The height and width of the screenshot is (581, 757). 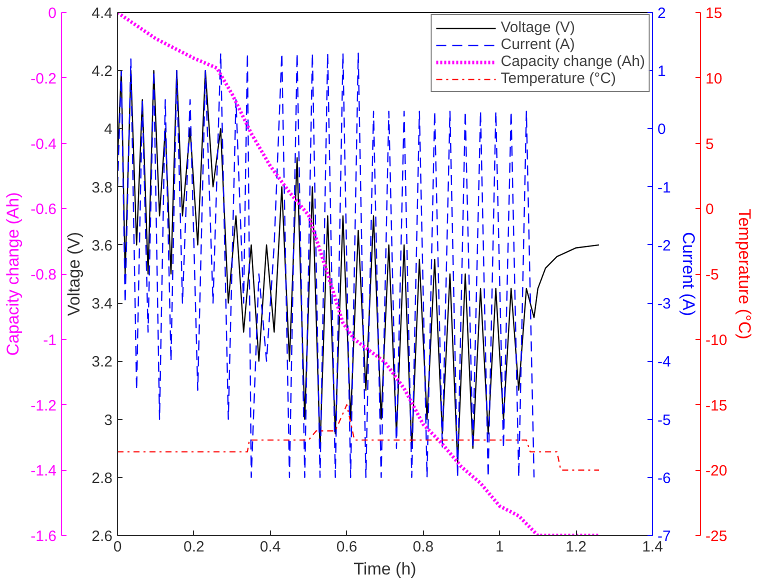 What do you see at coordinates (717, 471) in the screenshot?
I see `y3-tick-label: -20` at bounding box center [717, 471].